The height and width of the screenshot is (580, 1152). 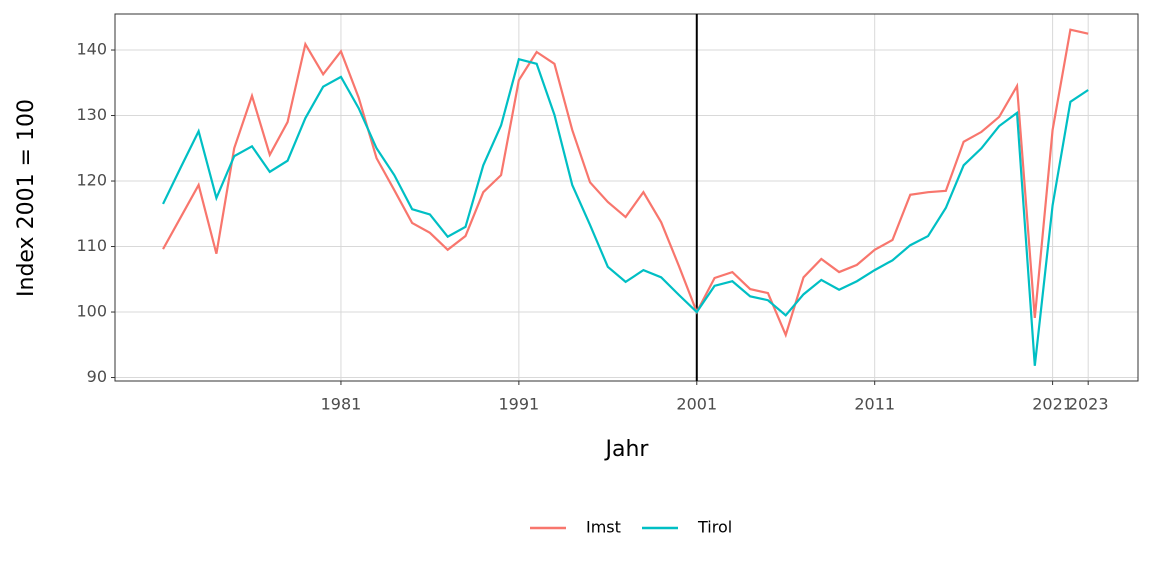 I want to click on y-tick-label: 100, so click(x=91, y=311).